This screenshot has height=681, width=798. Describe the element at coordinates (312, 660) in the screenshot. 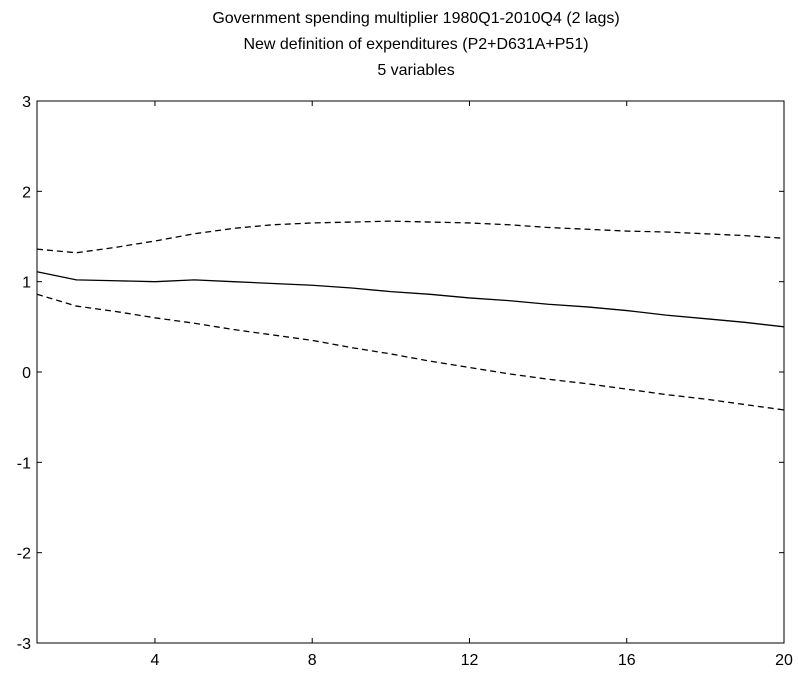

I see `x-tick-label: 8` at that location.